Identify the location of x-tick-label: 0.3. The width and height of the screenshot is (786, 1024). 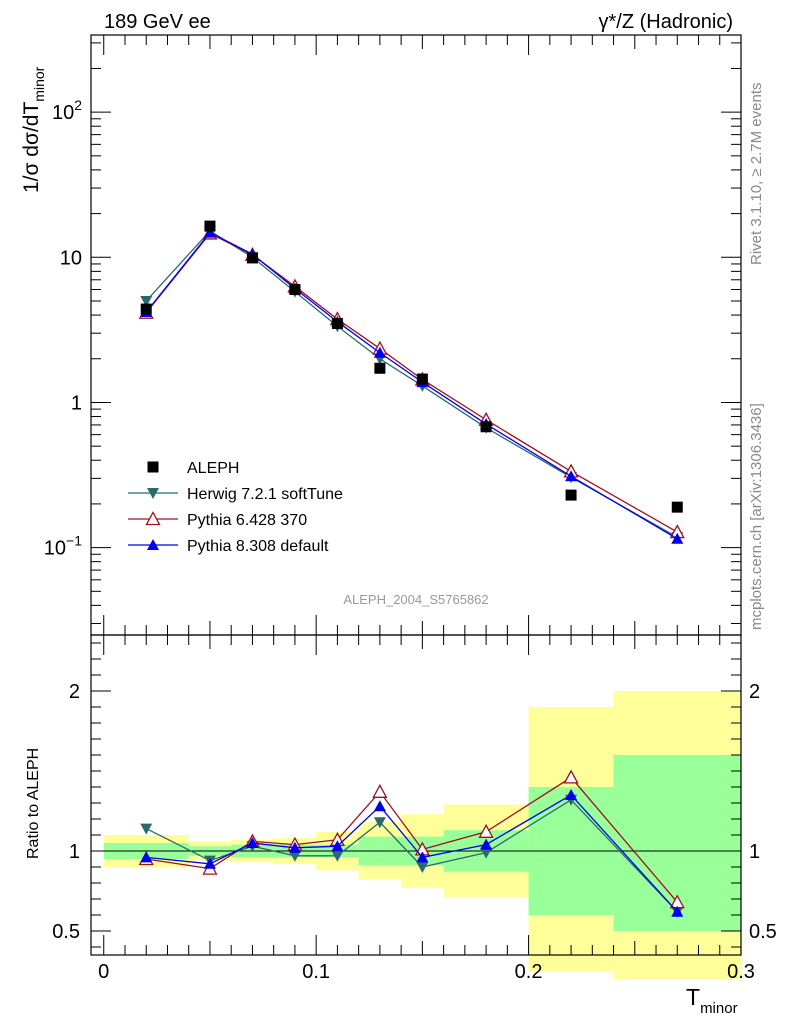
(741, 972).